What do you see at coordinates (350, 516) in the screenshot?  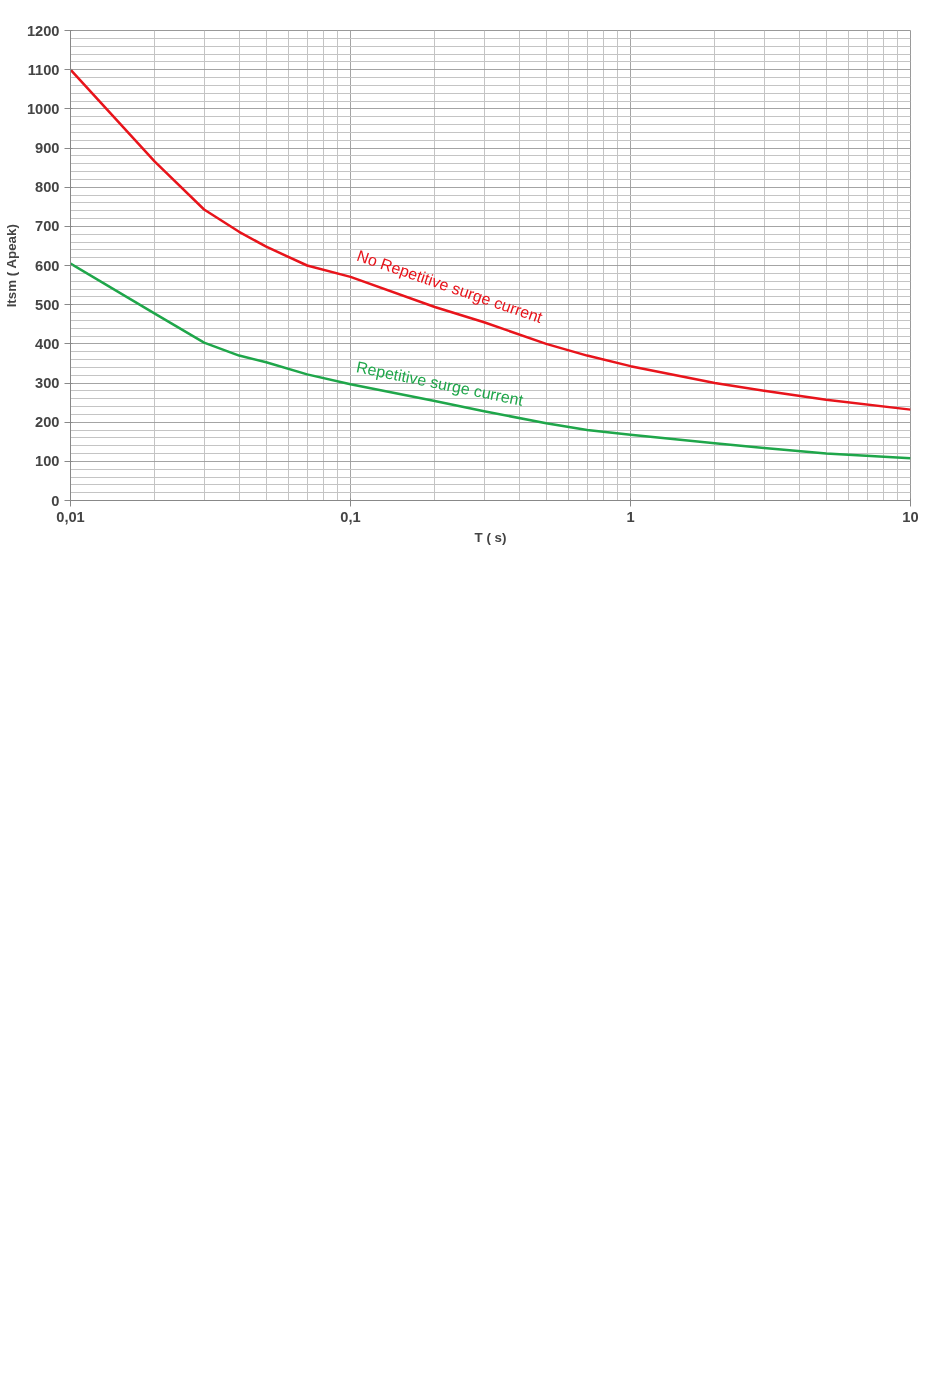 I see `x-tick-label: 0,1` at bounding box center [350, 516].